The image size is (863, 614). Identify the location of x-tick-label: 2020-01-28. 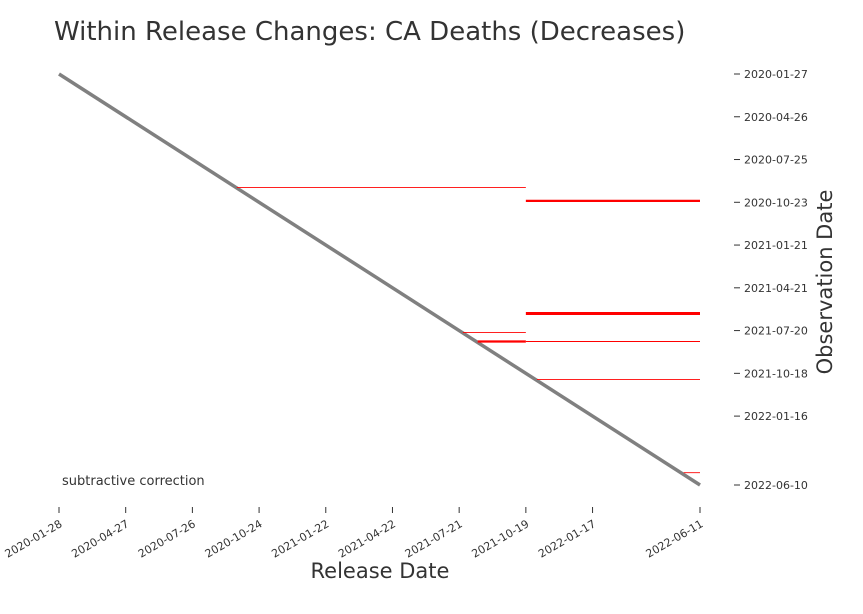
(34, 538).